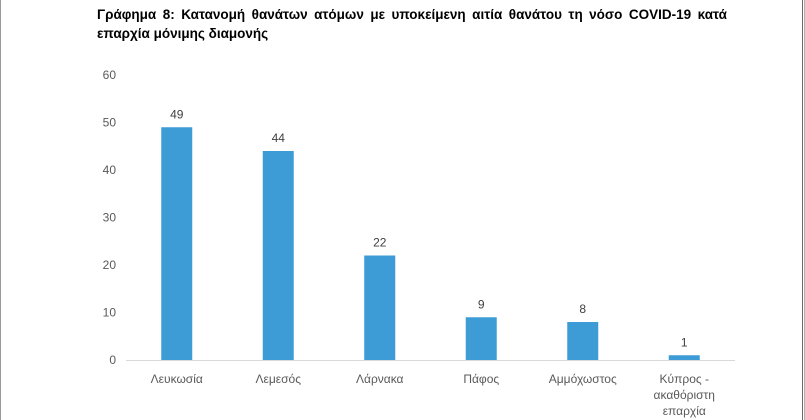  Describe the element at coordinates (481, 304) in the screenshot. I see `data-label: 9` at that location.